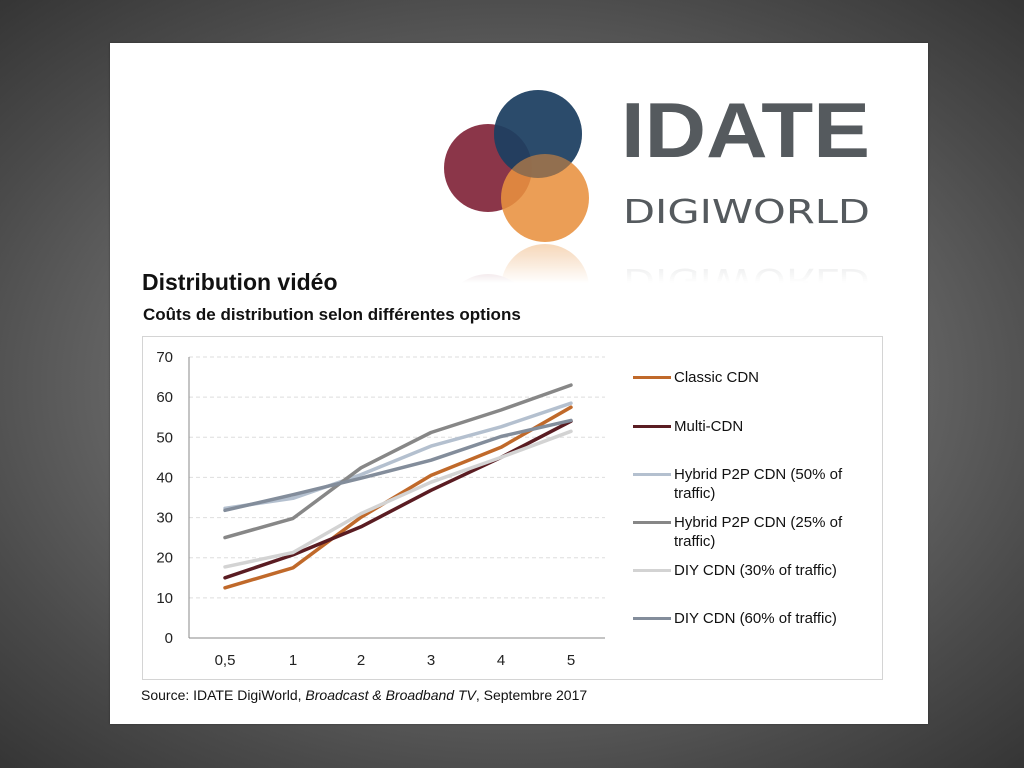 Image resolution: width=1024 pixels, height=768 pixels. Describe the element at coordinates (225, 660) in the screenshot. I see `x-tick-label: 0,5` at that location.